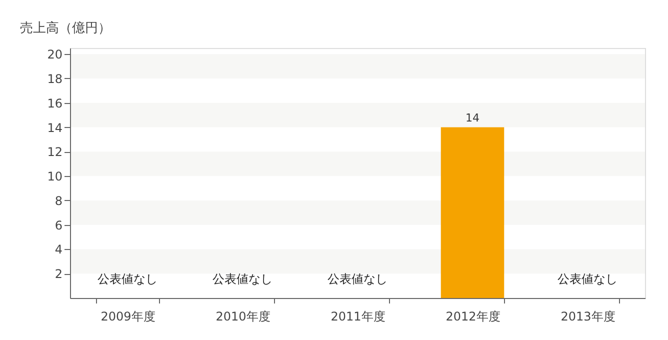  What do you see at coordinates (58, 274) in the screenshot?
I see `y-tick-label: 2` at bounding box center [58, 274].